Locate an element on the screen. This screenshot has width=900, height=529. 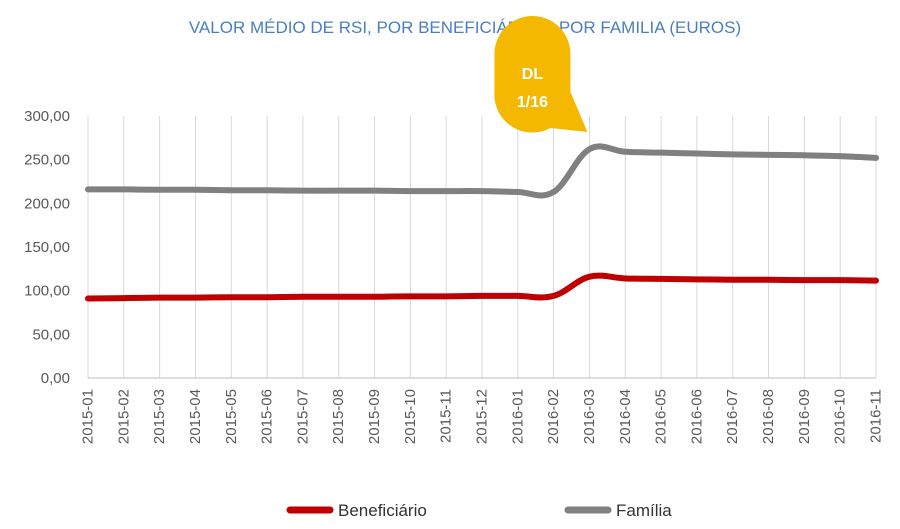
x-tick-label: 2016-06 is located at coordinates (696, 416).